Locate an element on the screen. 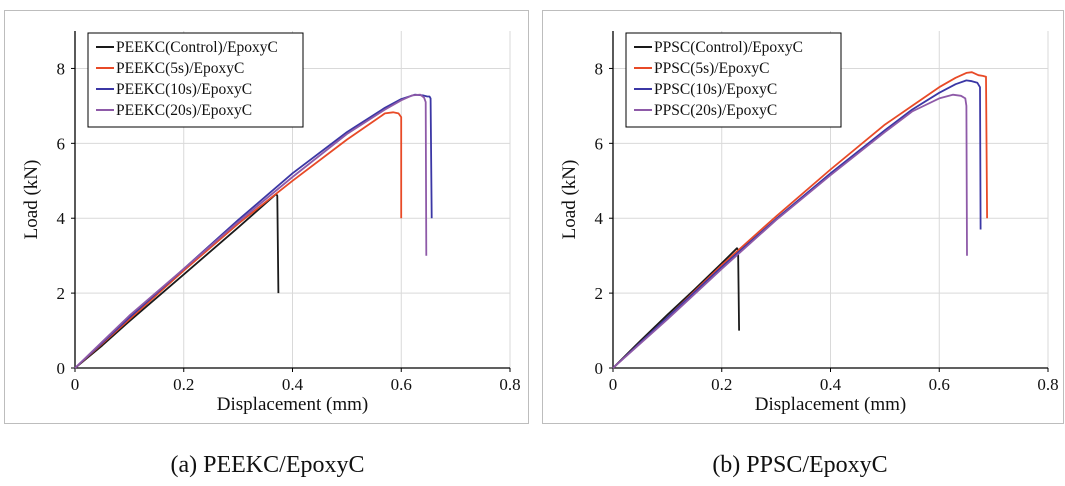 The image size is (1065, 486). legend-label-0: PEEKC(Control)/EpoxyC is located at coordinates (197, 47).